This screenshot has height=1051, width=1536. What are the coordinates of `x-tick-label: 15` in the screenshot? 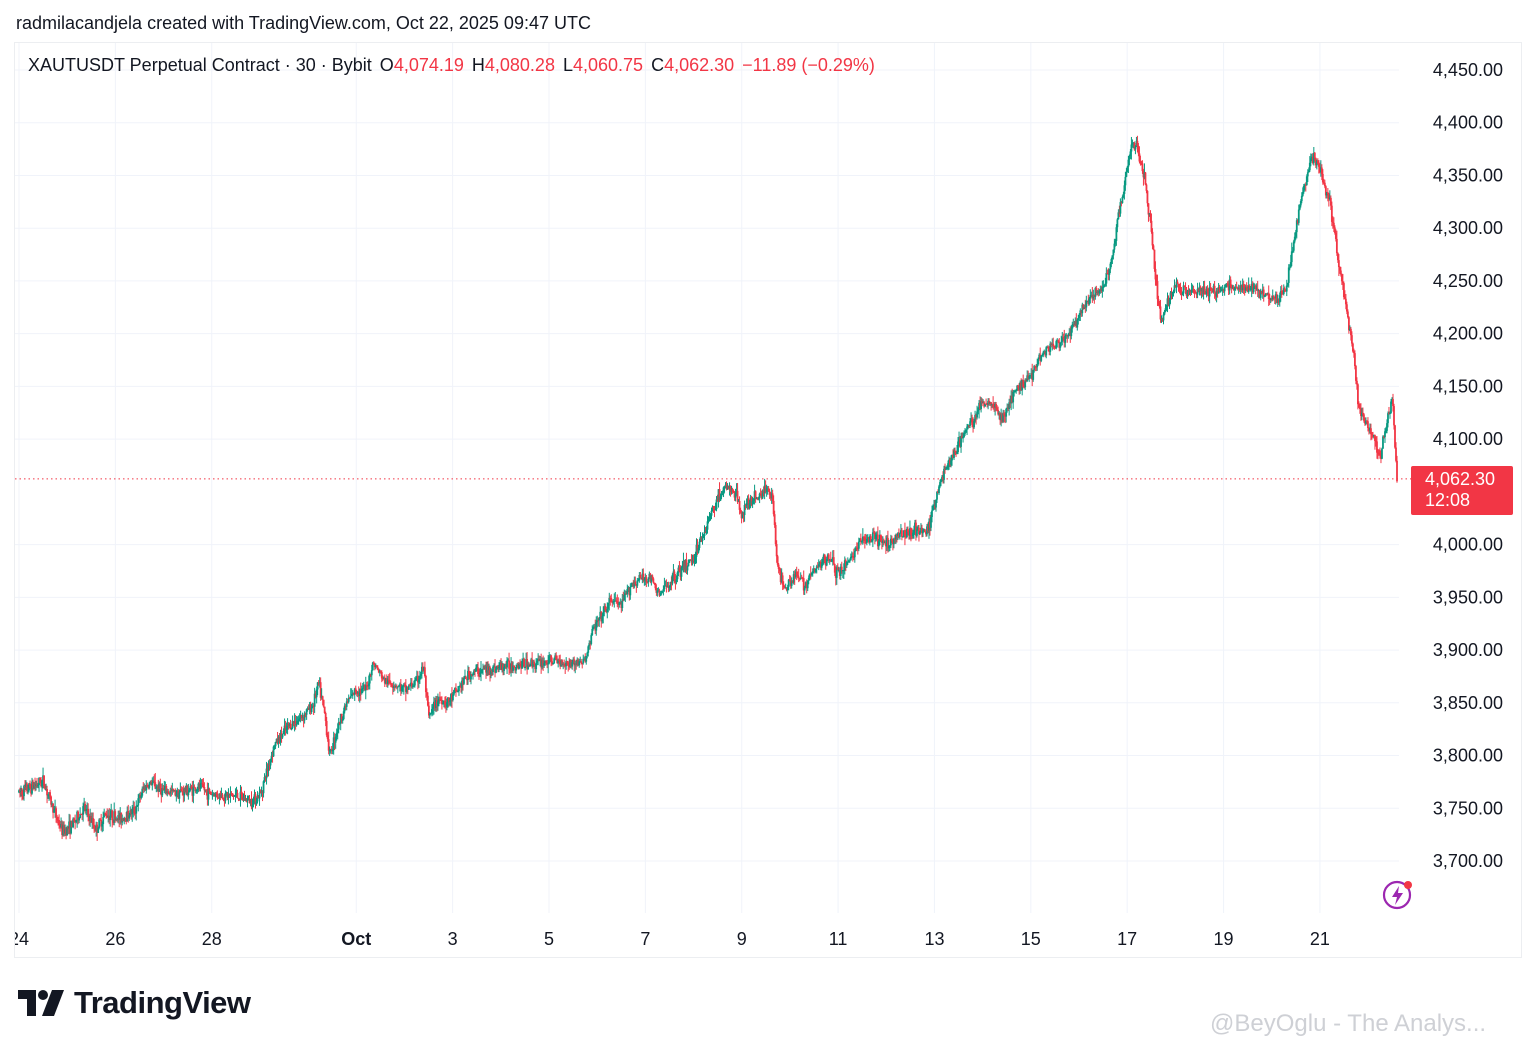 It's located at (1031, 939).